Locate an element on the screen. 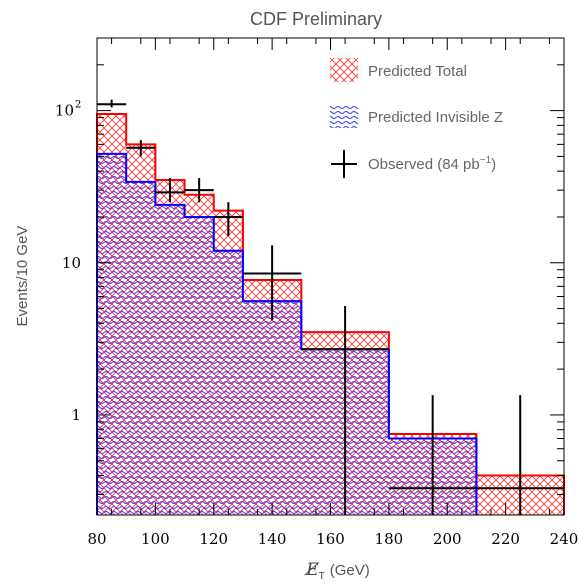 The height and width of the screenshot is (585, 579). x-axis-label-subscript: T is located at coordinates (322, 576).